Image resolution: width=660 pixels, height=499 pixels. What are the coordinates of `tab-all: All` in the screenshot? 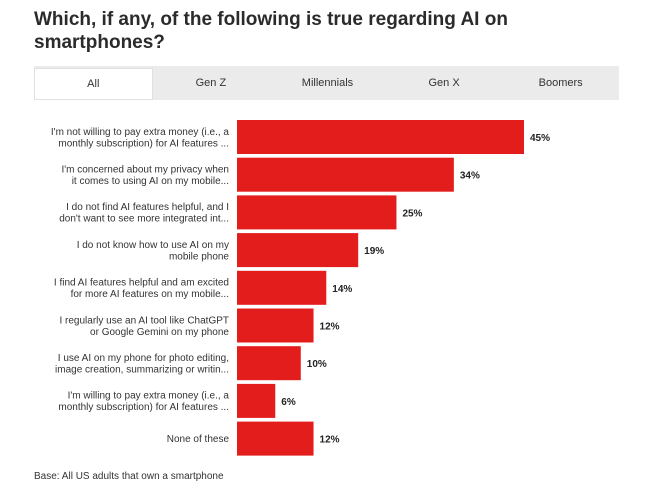 It's located at (93, 84).